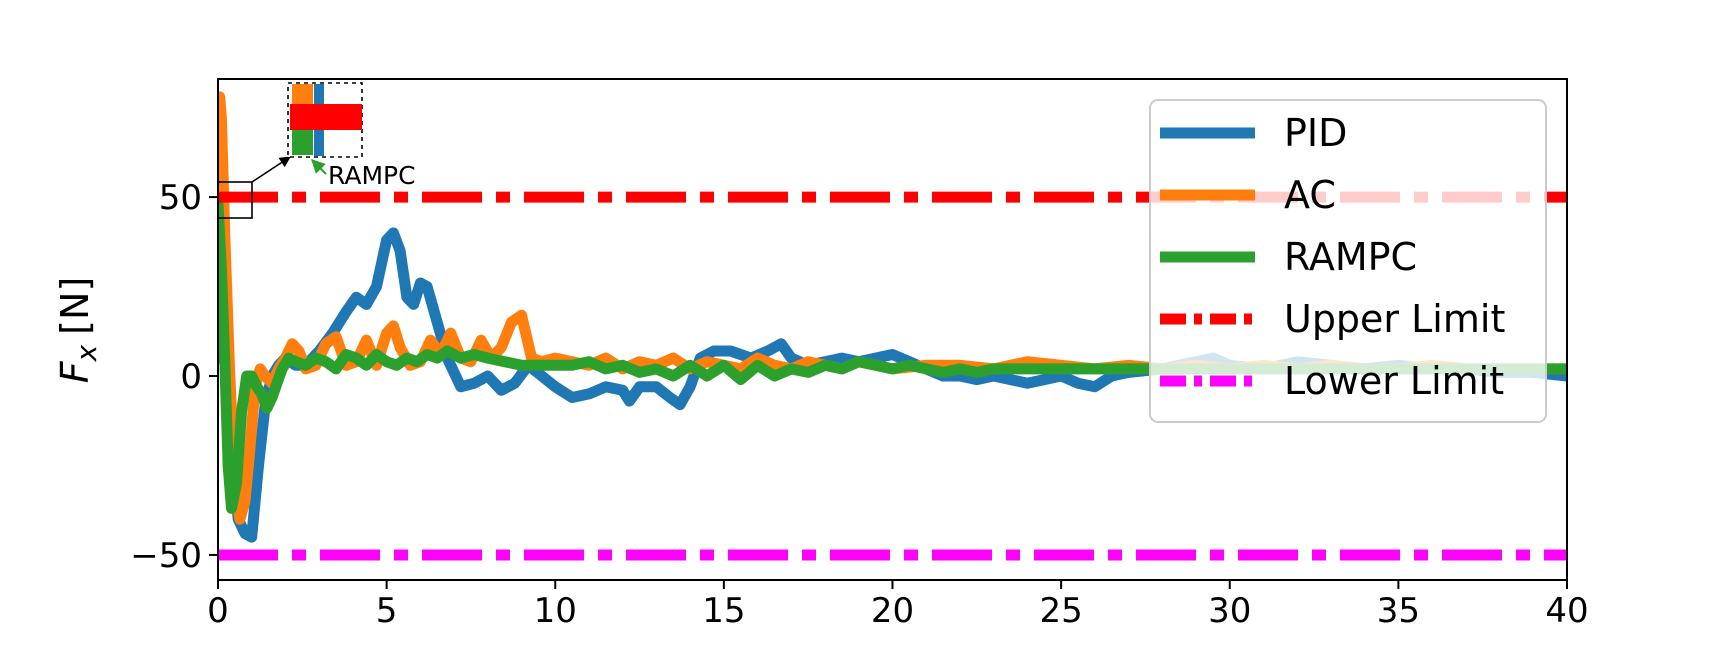 The width and height of the screenshot is (1735, 651). Describe the element at coordinates (86, 353) in the screenshot. I see `y-axis-label-subscript: x` at that location.